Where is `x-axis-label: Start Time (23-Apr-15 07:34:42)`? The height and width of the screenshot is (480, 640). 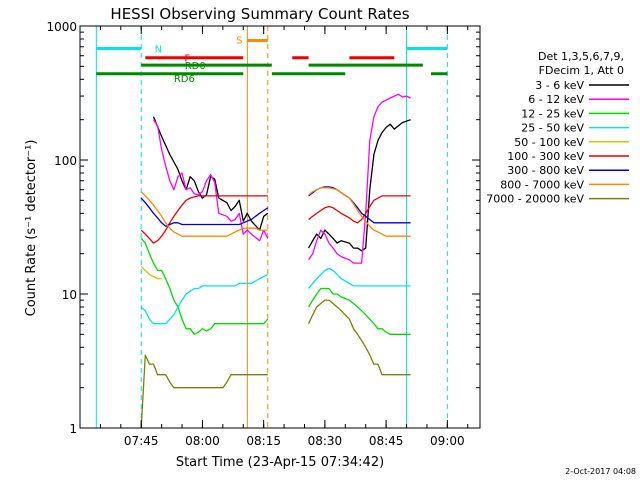
x-axis-label: Start Time (23-Apr-15 07:34:42) is located at coordinates (280, 462).